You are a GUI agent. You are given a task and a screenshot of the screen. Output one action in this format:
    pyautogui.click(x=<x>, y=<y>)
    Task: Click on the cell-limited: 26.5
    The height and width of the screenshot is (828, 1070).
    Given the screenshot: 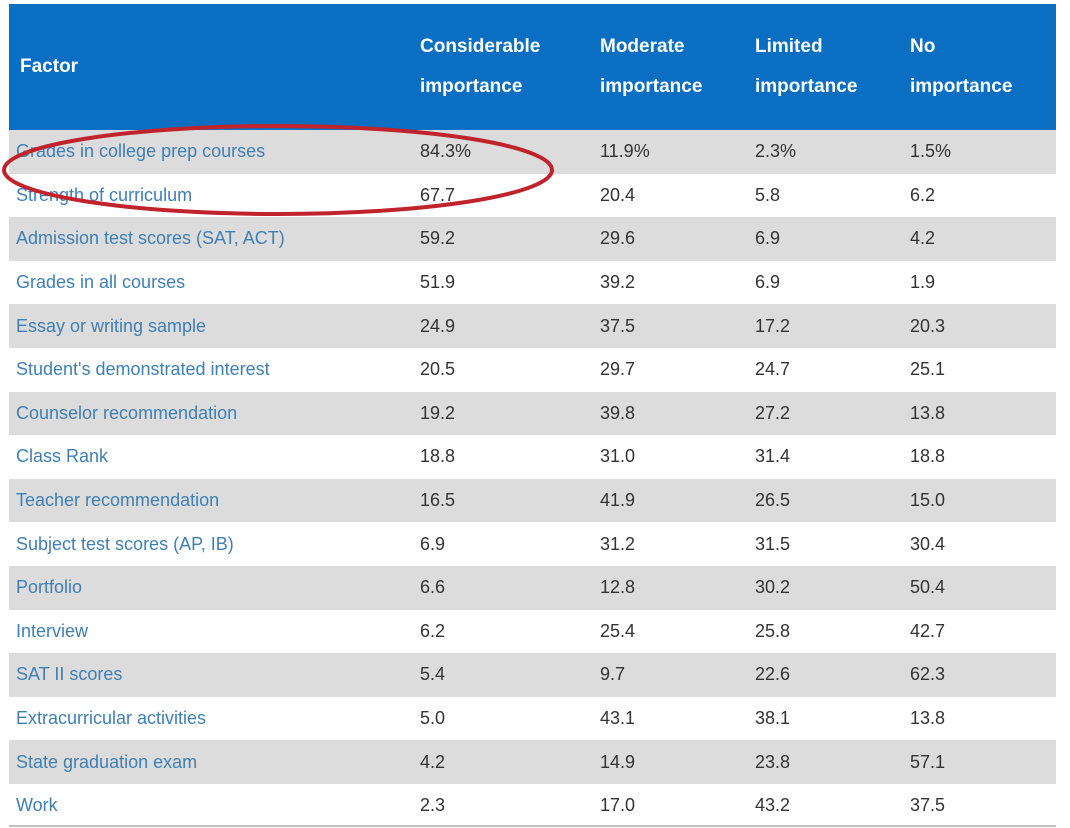 What is the action you would take?
    pyautogui.click(x=773, y=500)
    